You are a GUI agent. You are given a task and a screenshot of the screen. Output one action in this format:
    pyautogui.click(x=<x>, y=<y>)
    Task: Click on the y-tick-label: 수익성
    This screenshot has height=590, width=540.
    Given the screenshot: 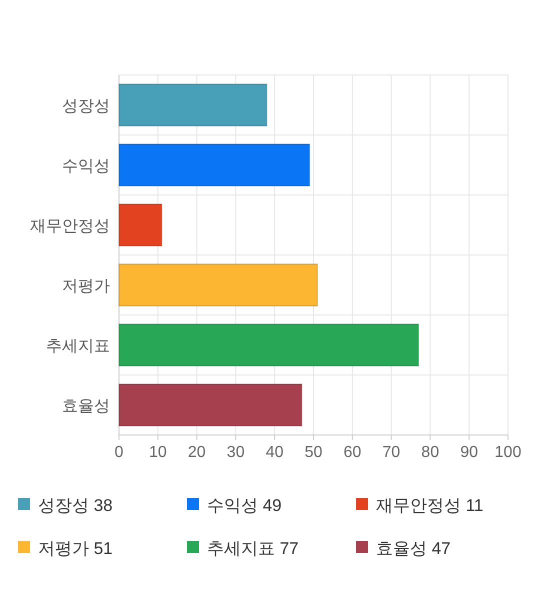 What is the action you would take?
    pyautogui.click(x=86, y=166)
    